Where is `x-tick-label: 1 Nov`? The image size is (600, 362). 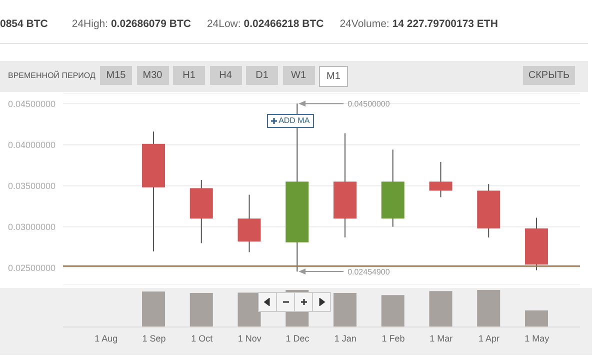
x-tick-label: 1 Nov is located at coordinates (250, 338).